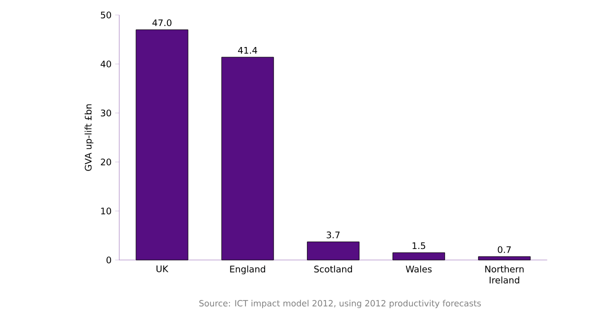 The height and width of the screenshot is (328, 593). What do you see at coordinates (248, 50) in the screenshot?
I see `data-label: 41.4` at bounding box center [248, 50].